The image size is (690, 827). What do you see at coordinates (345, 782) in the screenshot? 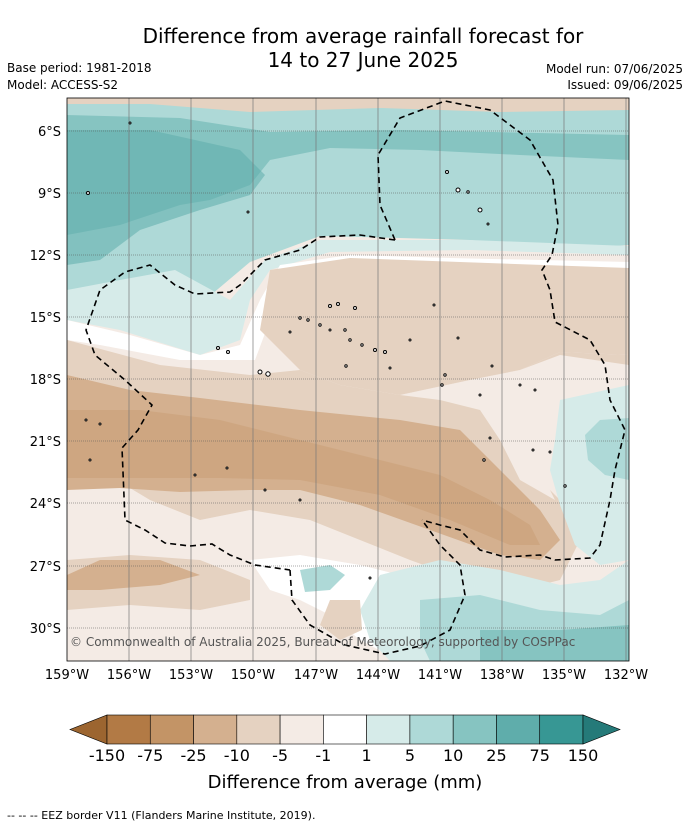
I see `colorbar-label: Difference from average (mm)` at bounding box center [345, 782].